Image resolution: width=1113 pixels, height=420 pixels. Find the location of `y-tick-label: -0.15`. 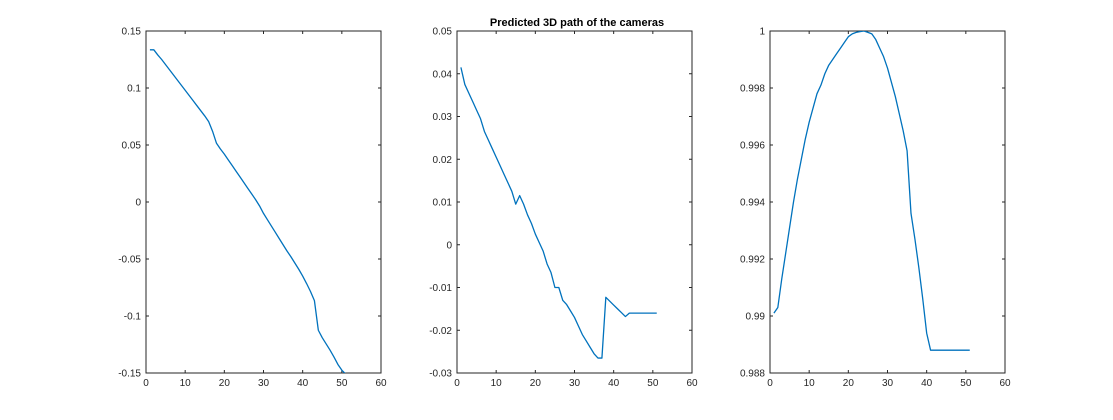

y-tick-label: -0.15 is located at coordinates (129, 374).